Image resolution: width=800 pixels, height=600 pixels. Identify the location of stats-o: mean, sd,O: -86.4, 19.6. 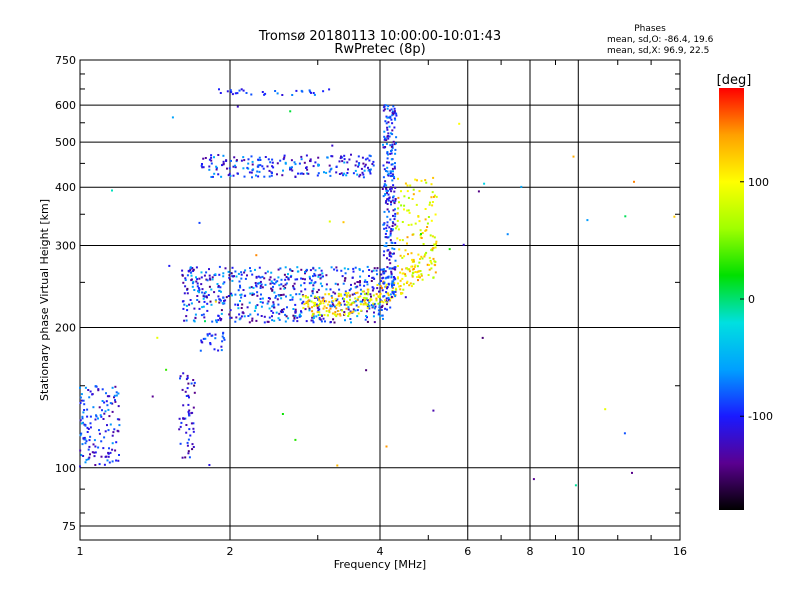
(660, 40).